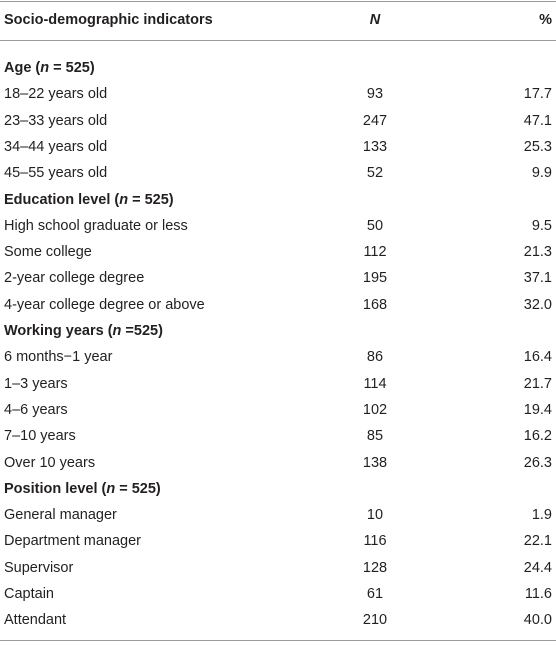 The width and height of the screenshot is (556, 645). I want to click on count-cell: 85, so click(375, 436).